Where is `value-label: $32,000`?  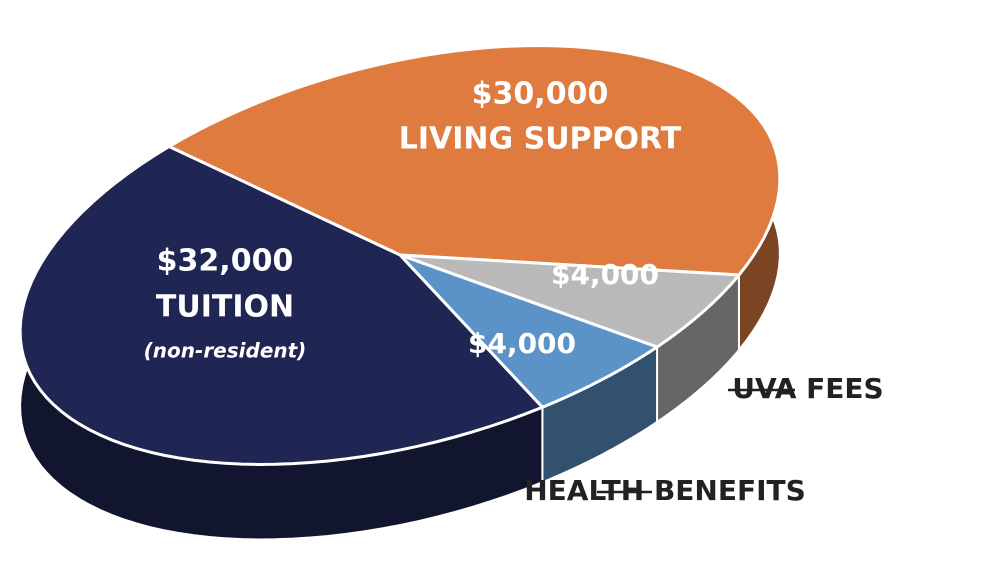 value-label: $32,000 is located at coordinates (225, 261).